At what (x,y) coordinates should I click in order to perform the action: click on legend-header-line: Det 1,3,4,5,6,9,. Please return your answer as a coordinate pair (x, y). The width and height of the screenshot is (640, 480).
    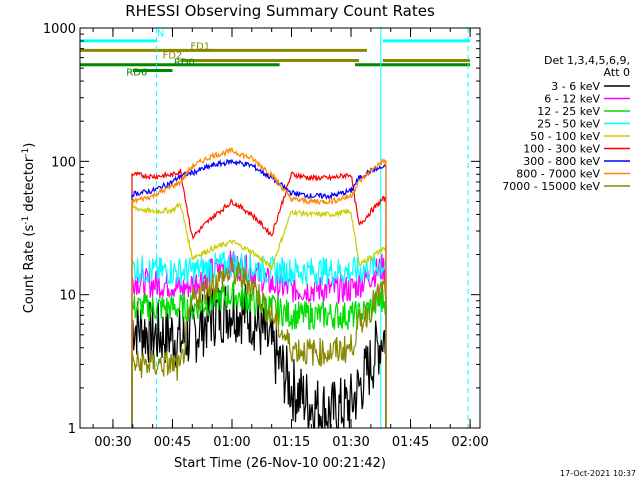
    Looking at the image, I should click on (587, 60).